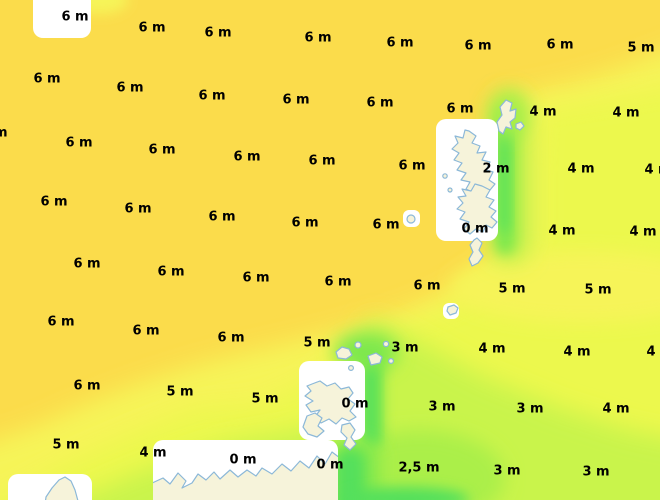 Image resolution: width=660 pixels, height=500 pixels. What do you see at coordinates (370, 406) in the screenshot?
I see `orkney-east-inner-band` at bounding box center [370, 406].